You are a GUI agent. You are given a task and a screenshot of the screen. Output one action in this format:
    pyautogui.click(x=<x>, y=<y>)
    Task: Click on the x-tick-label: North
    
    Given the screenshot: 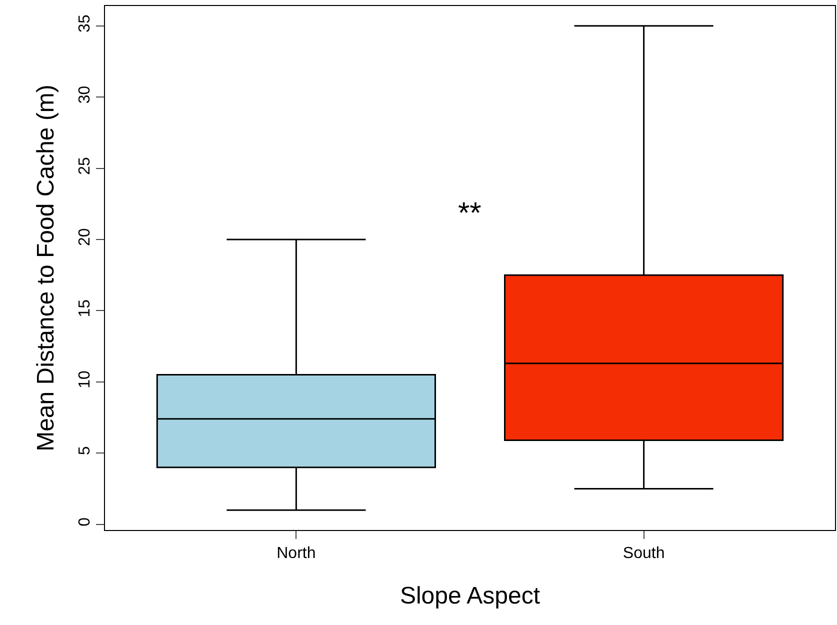 What is the action you would take?
    pyautogui.click(x=296, y=553)
    